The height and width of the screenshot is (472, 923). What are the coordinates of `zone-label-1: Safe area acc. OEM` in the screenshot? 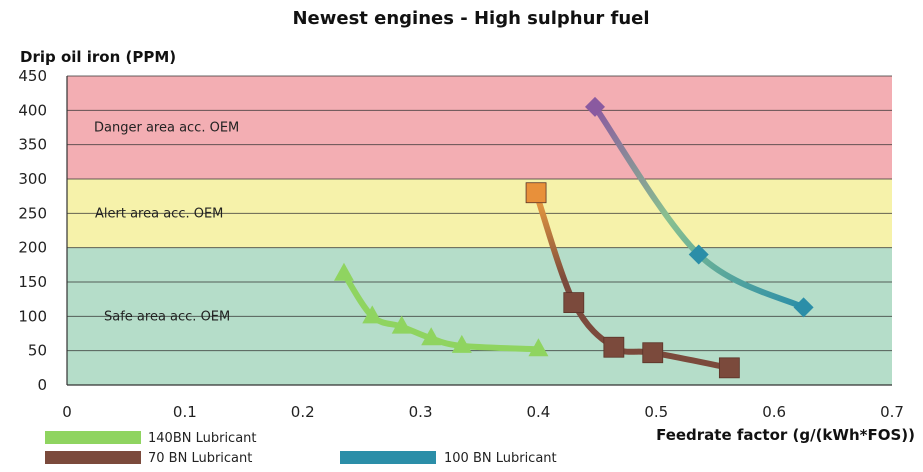 It's located at (167, 316).